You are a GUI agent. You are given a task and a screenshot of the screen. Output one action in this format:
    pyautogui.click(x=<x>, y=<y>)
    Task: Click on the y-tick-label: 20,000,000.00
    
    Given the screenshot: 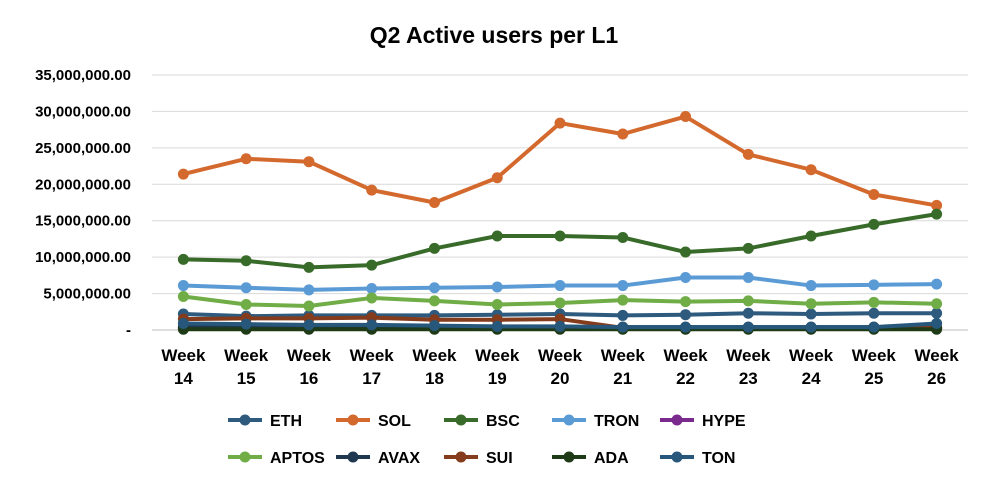 What is the action you would take?
    pyautogui.click(x=83, y=184)
    